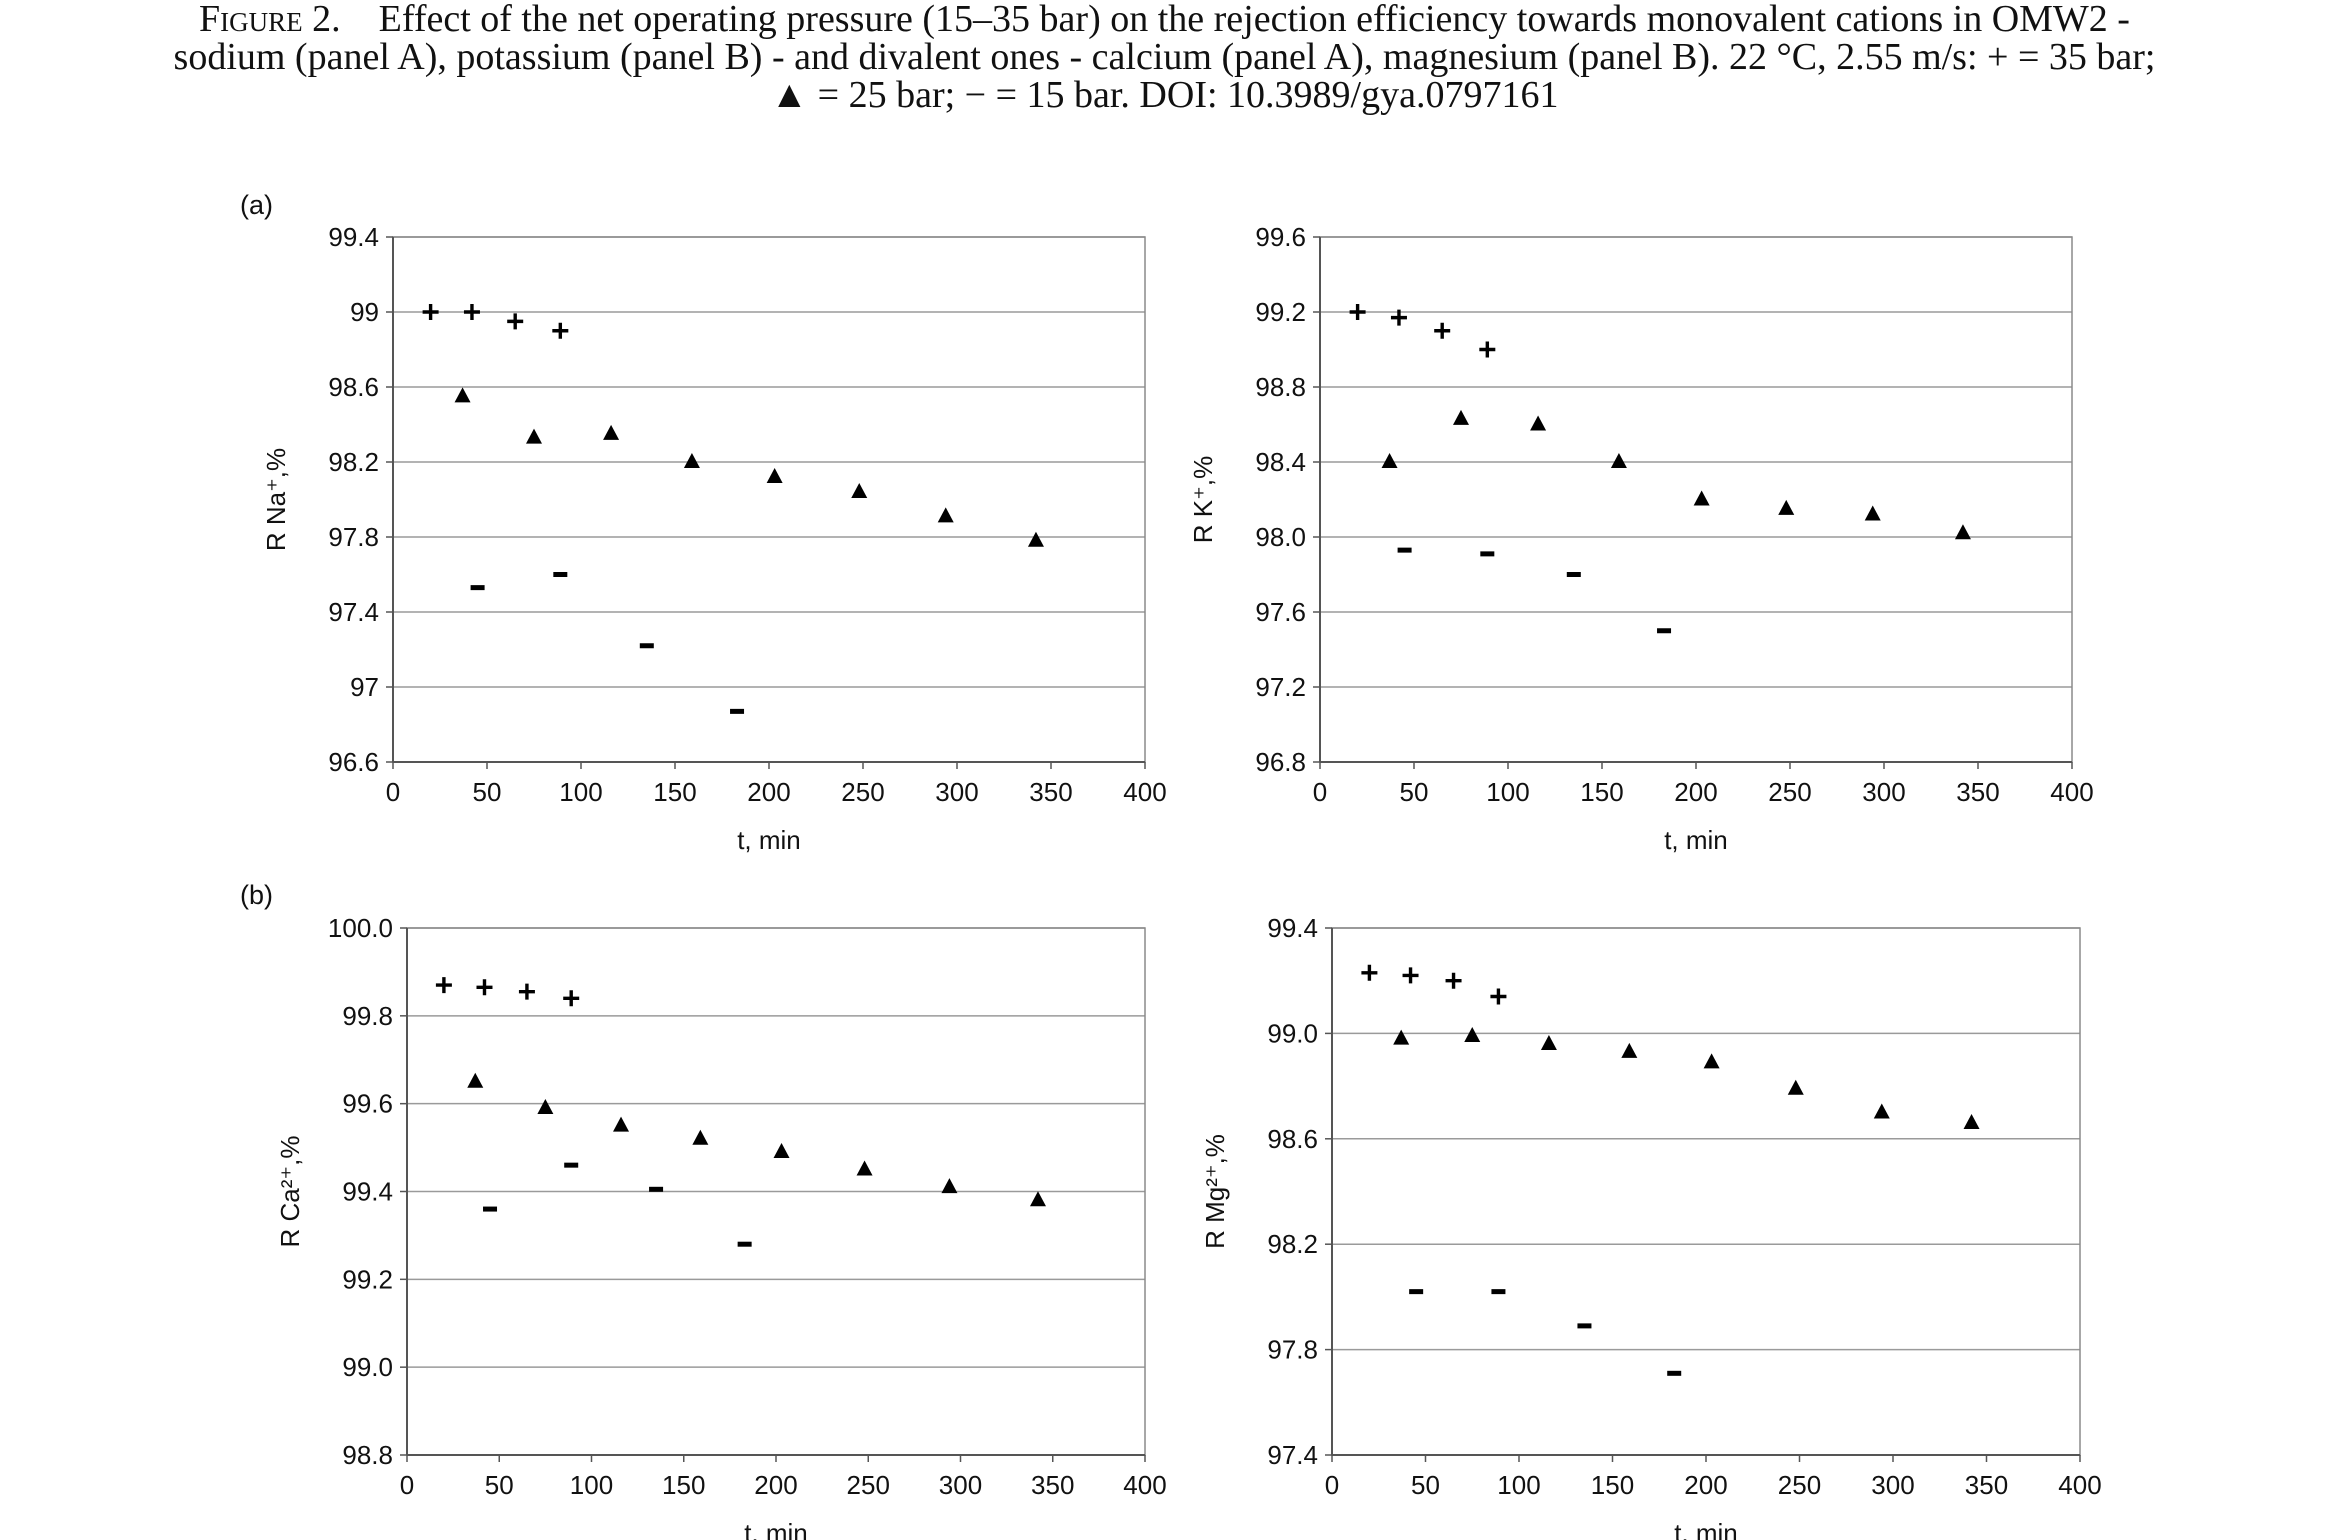 This screenshot has height=1540, width=2329. Describe the element at coordinates (1052, 1485) in the screenshot. I see `x-tick-label-ca: 350` at that location.